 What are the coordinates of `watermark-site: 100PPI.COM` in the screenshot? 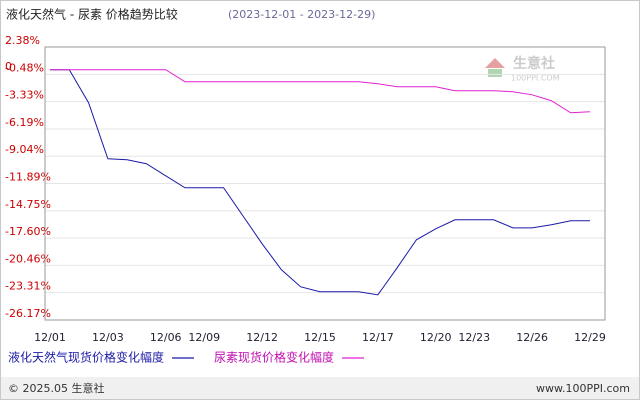 It's located at (535, 78).